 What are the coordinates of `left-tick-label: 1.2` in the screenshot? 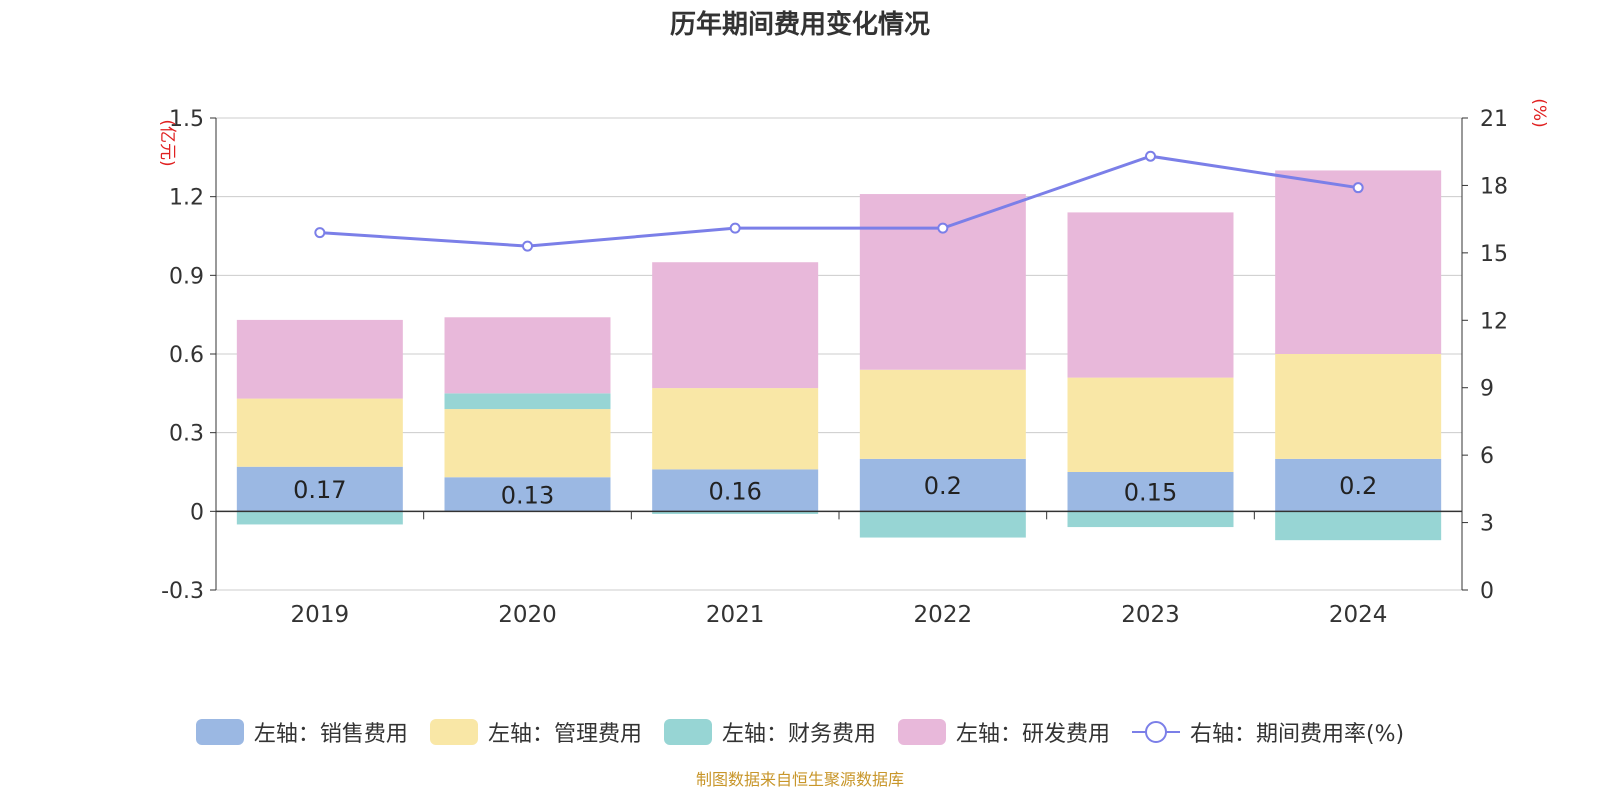 It's located at (186, 198).